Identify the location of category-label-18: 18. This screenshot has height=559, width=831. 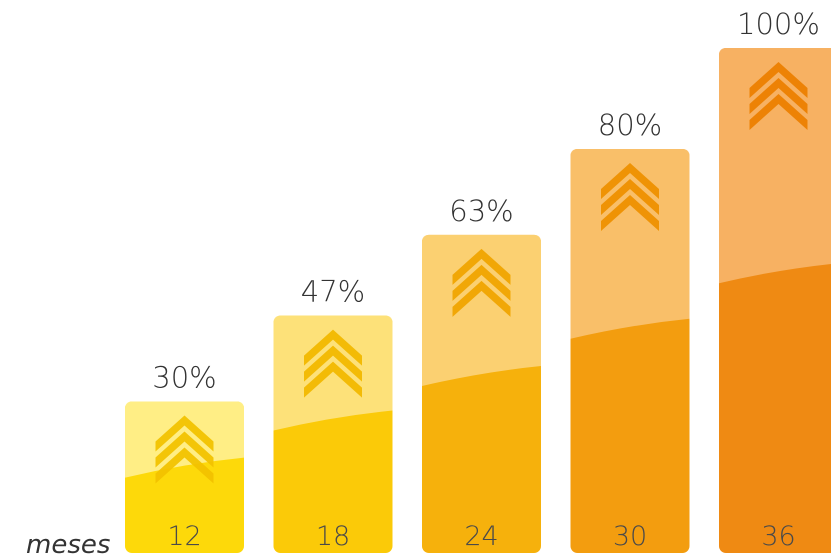
(333, 536).